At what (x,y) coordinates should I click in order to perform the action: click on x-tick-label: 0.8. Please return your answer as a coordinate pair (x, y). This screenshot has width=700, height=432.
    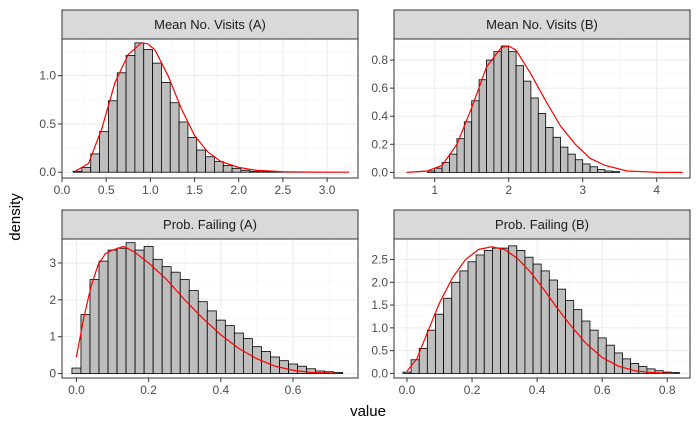
    Looking at the image, I should click on (667, 390).